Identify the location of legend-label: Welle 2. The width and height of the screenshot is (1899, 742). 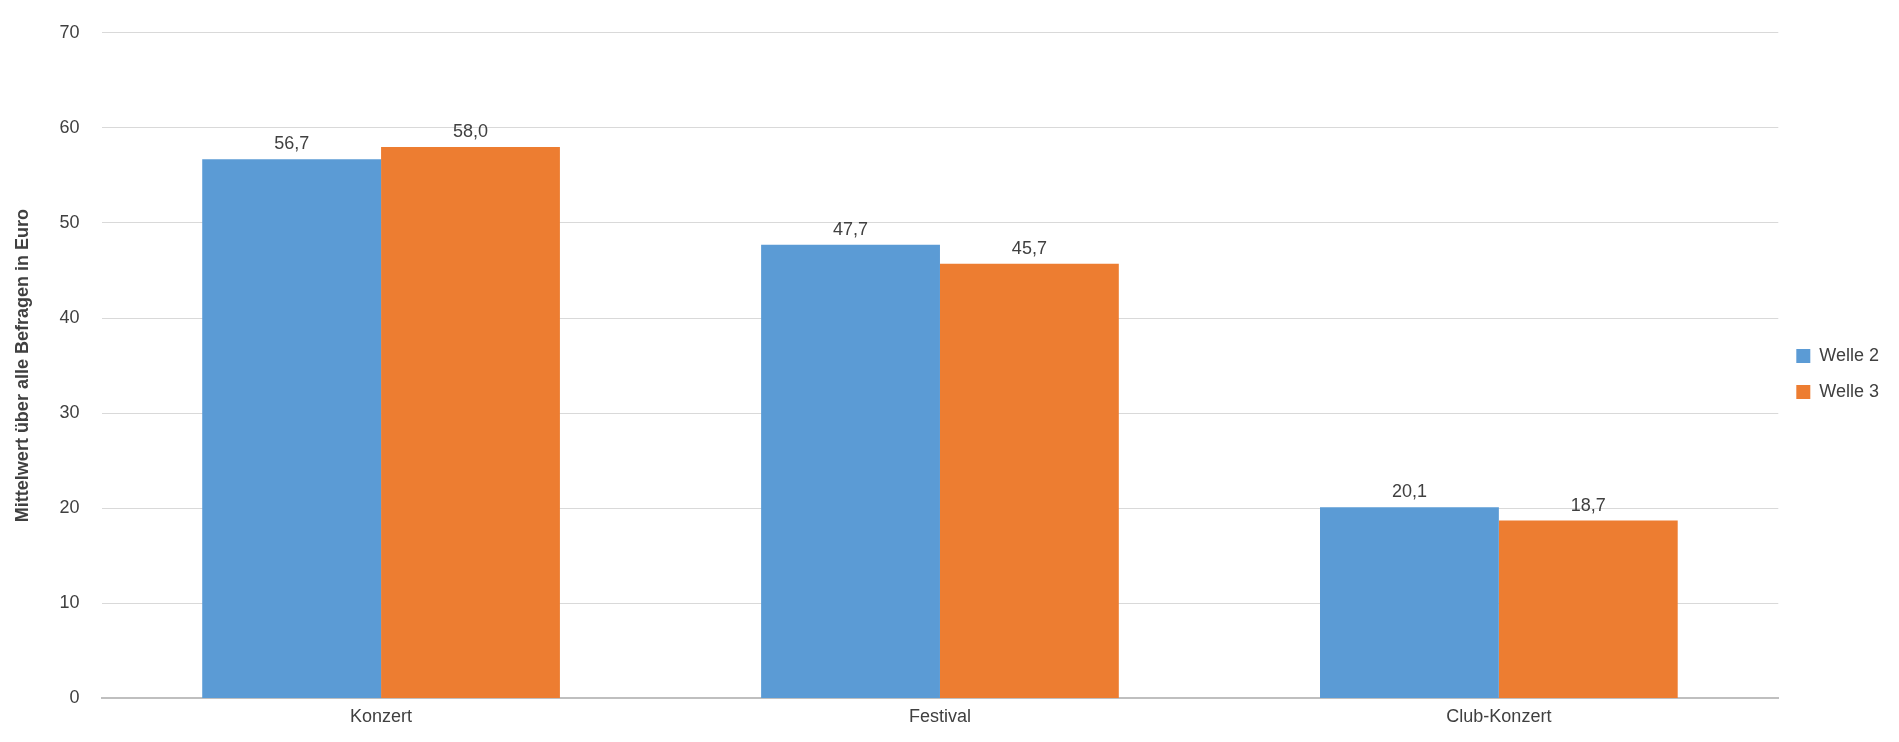
(1849, 354).